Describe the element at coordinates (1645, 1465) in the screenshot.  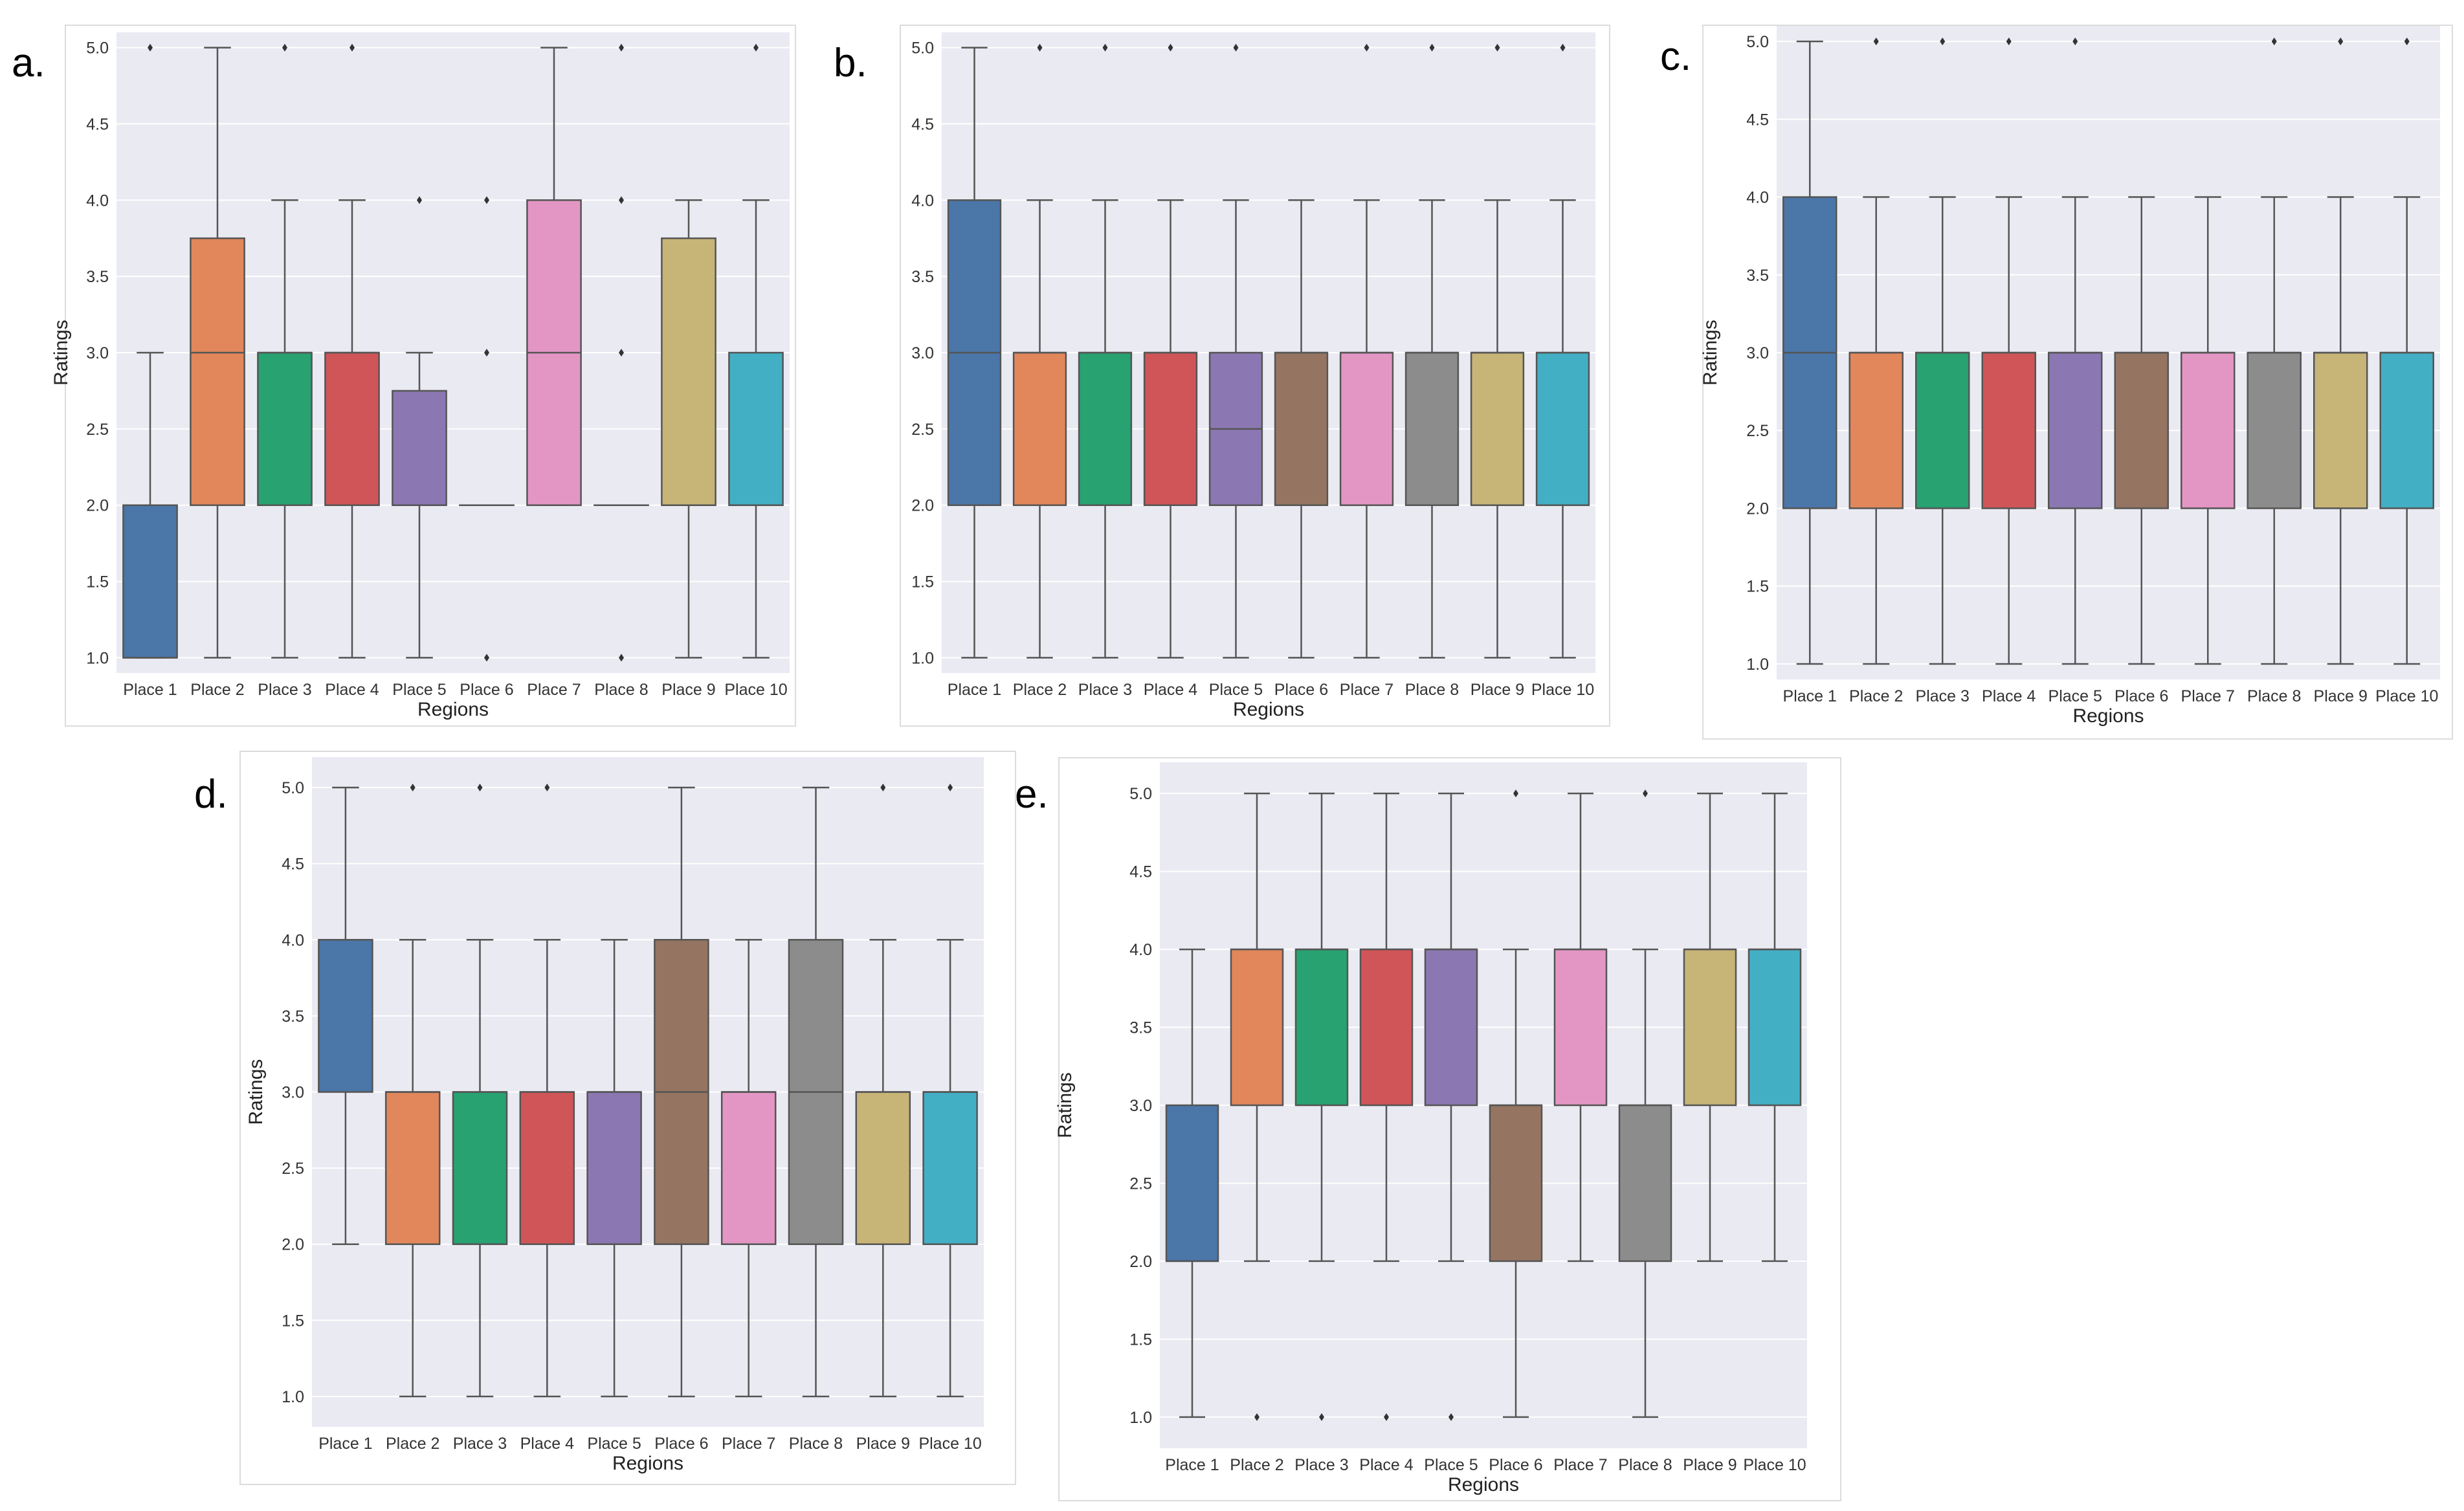
I see `x-tick-label: Place 8` at that location.